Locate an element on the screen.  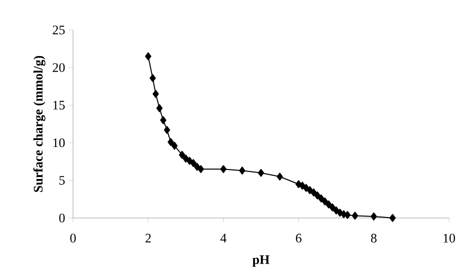
y-axis-title: Surface charge (mmol/g) is located at coordinates (39, 124).